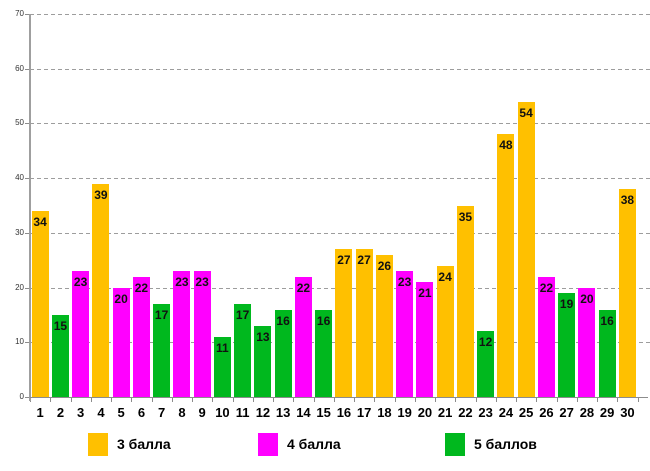 The image size is (650, 471). What do you see at coordinates (19, 232) in the screenshot?
I see `y-axis-label-30: 30` at bounding box center [19, 232].